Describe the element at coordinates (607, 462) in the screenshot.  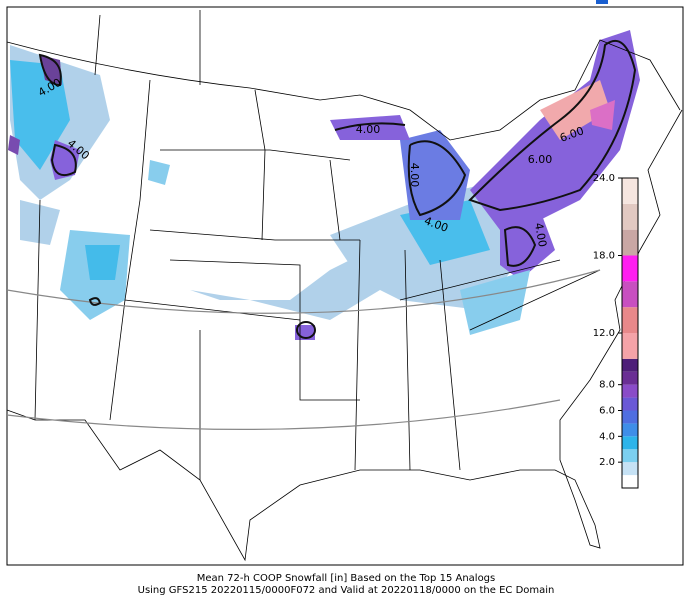
I see `colorbar-tick-label: 2.0` at that location.